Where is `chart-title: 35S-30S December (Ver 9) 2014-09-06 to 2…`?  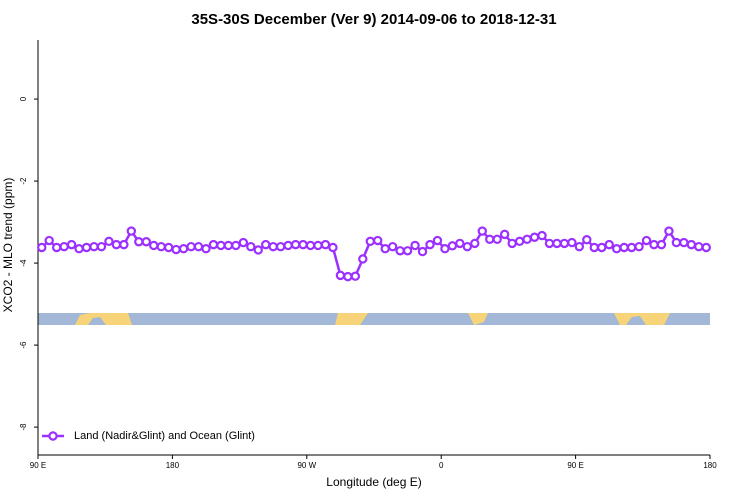
chart-title: 35S-30S December (Ver 9) 2014-09-06 to 2… is located at coordinates (373, 19).